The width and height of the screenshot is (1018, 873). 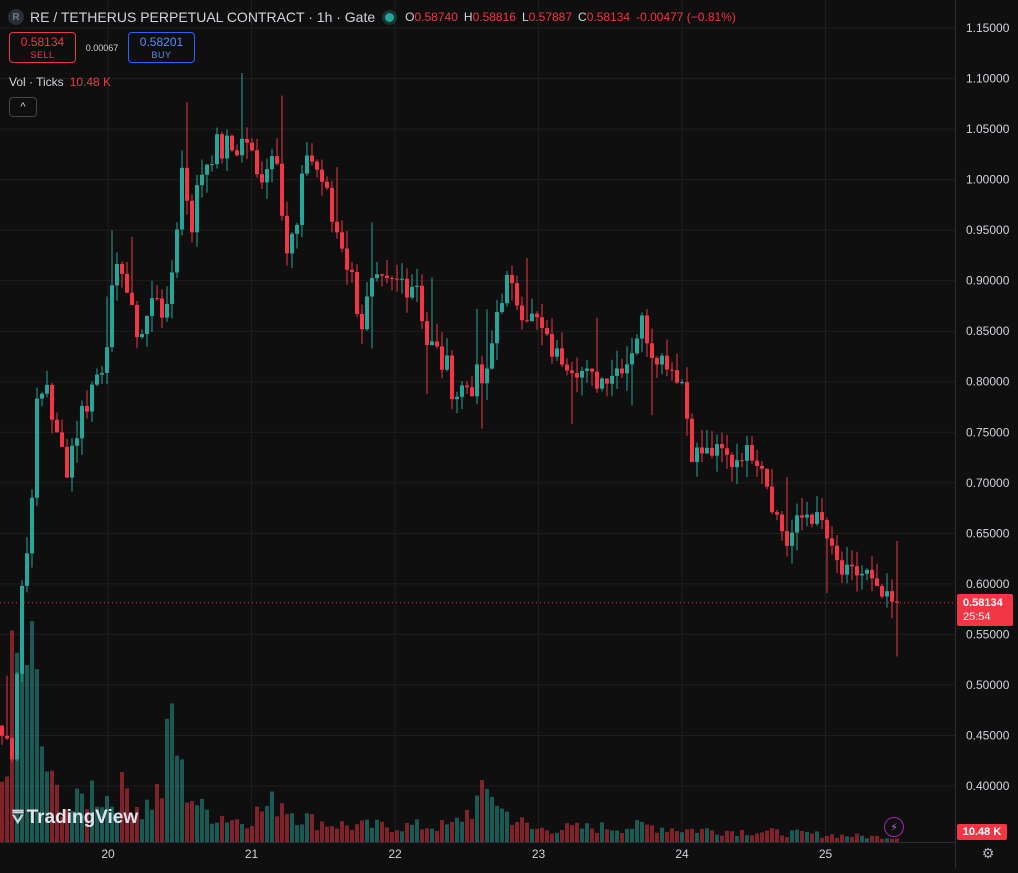 What do you see at coordinates (894, 827) in the screenshot?
I see `flash-icon: ⚡` at bounding box center [894, 827].